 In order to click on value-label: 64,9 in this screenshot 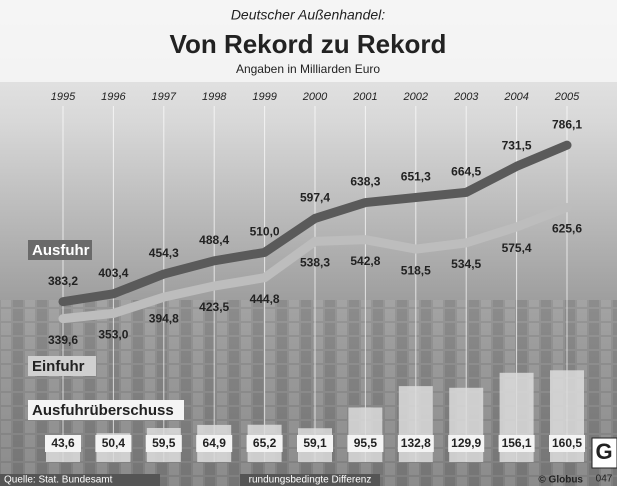, I will do `click(215, 443)`.